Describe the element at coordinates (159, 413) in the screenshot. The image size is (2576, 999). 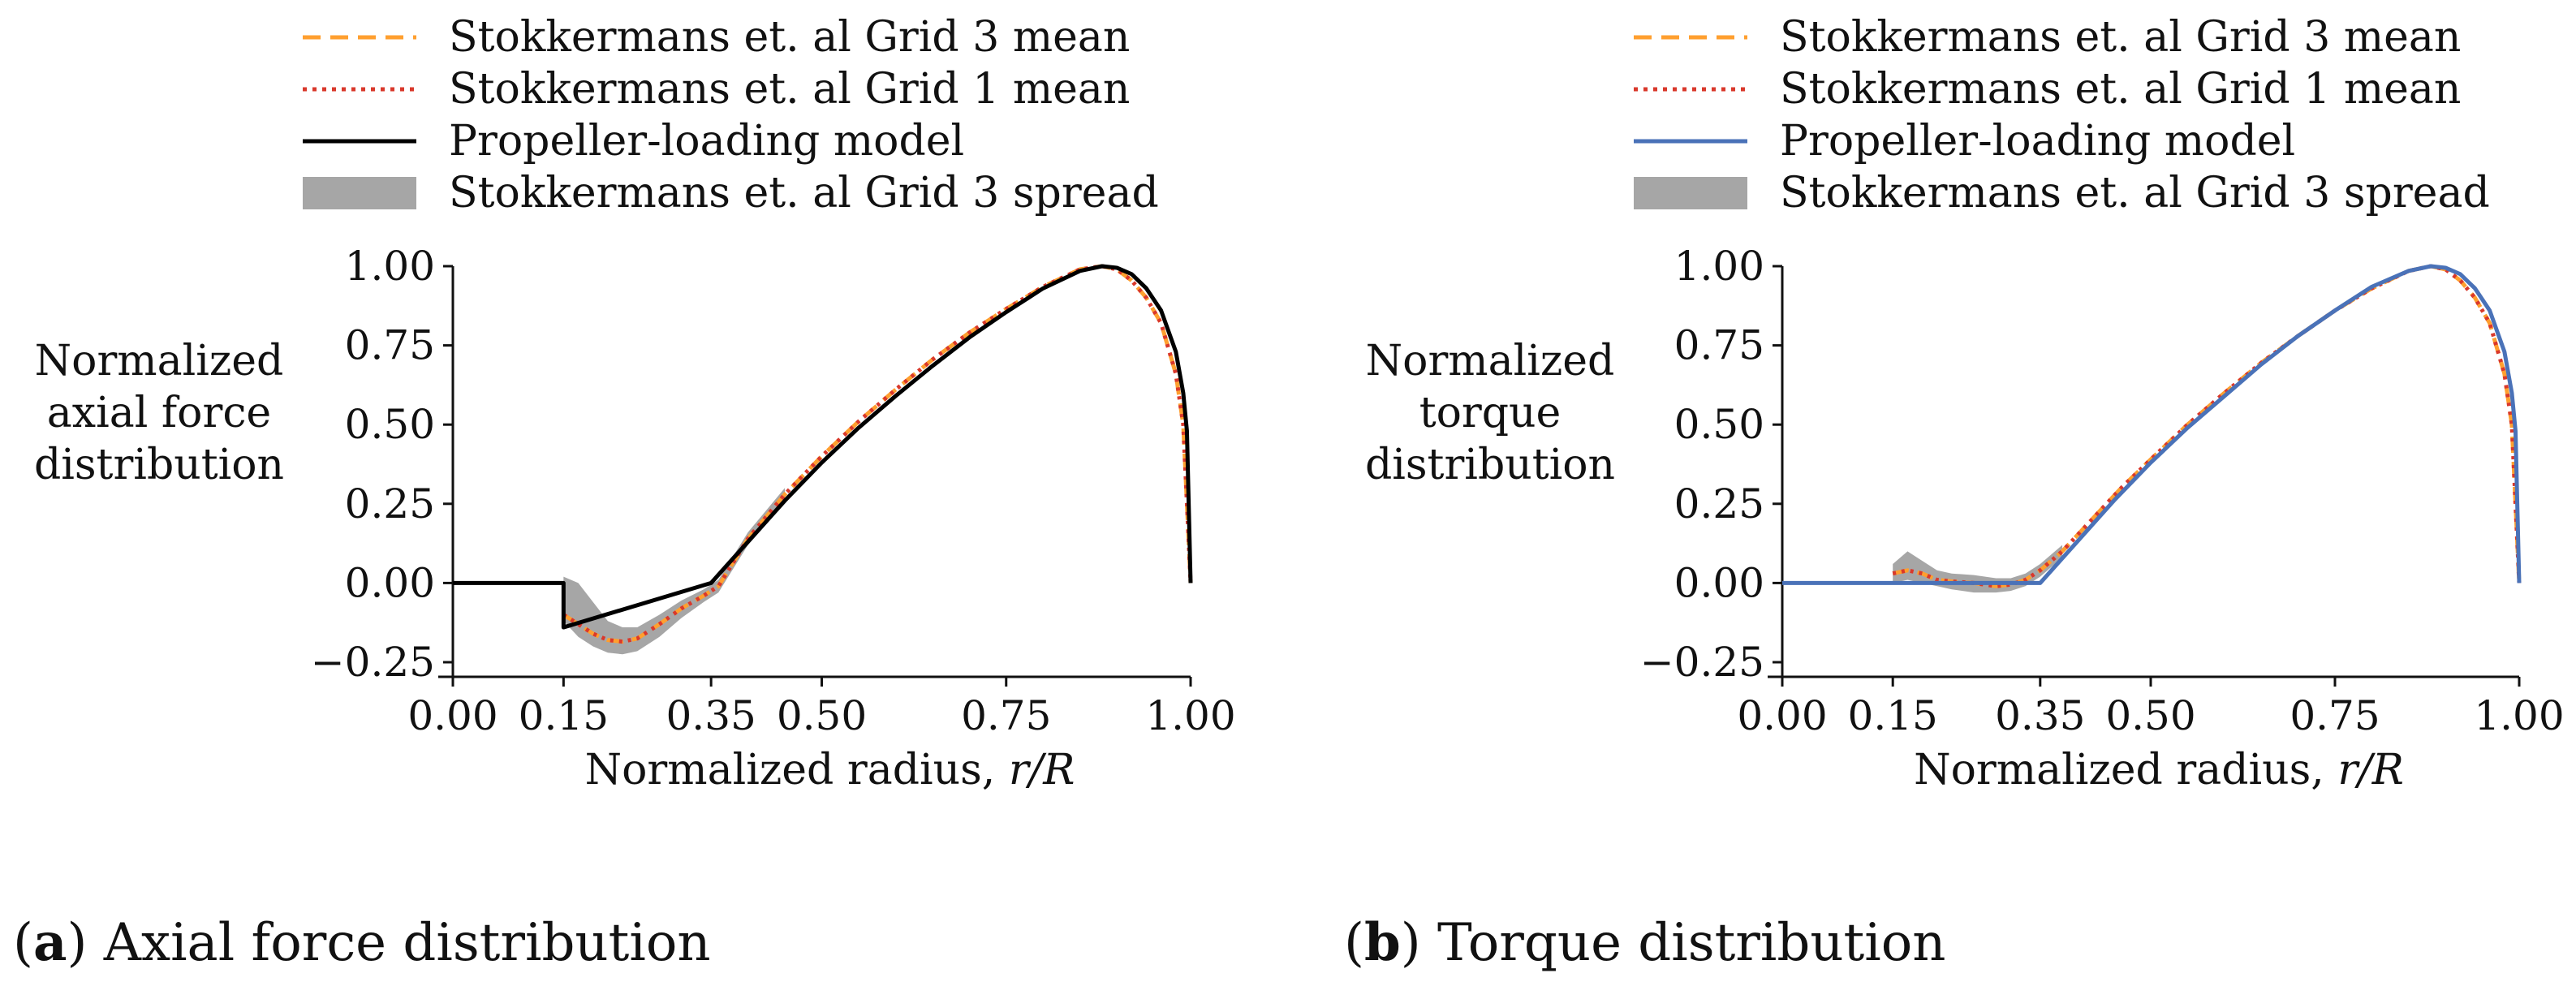
I see `y-axis-label: axial force` at that location.